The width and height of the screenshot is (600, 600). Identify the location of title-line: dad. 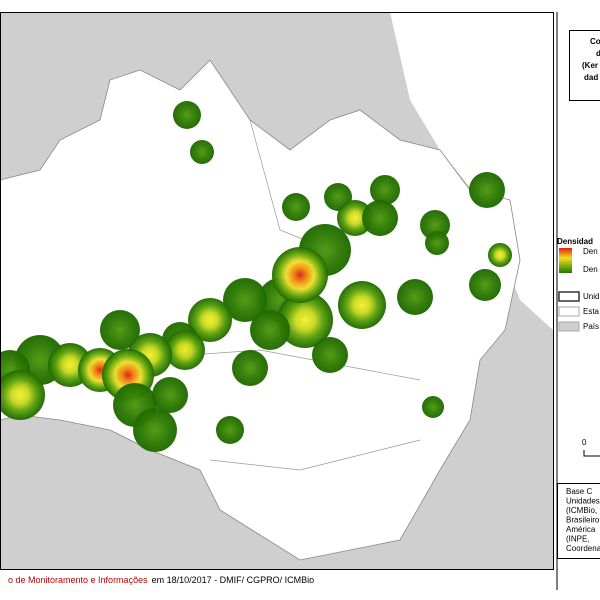
(591, 77).